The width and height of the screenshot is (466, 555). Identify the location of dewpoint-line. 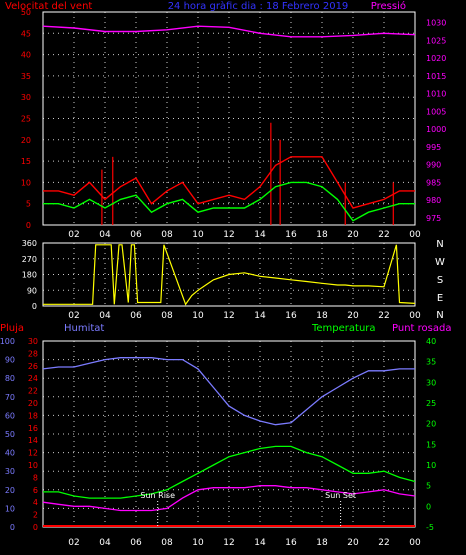
(229, 498).